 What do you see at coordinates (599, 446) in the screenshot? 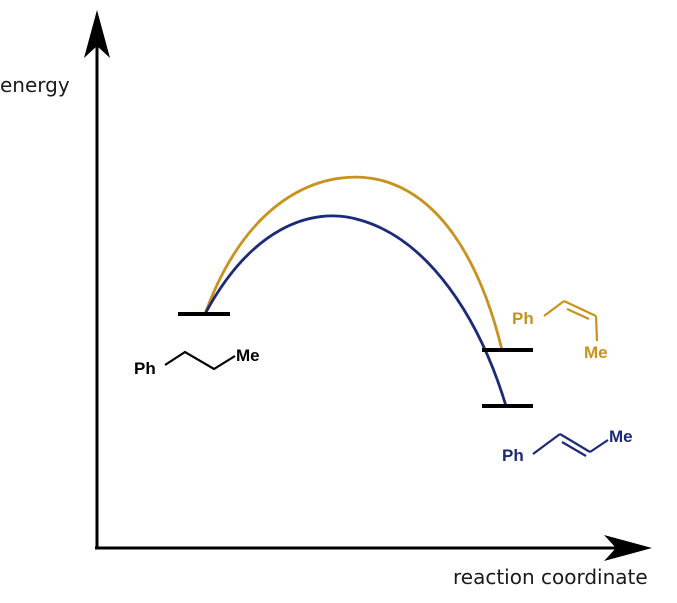
I see `e-product-methyl-bond` at bounding box center [599, 446].